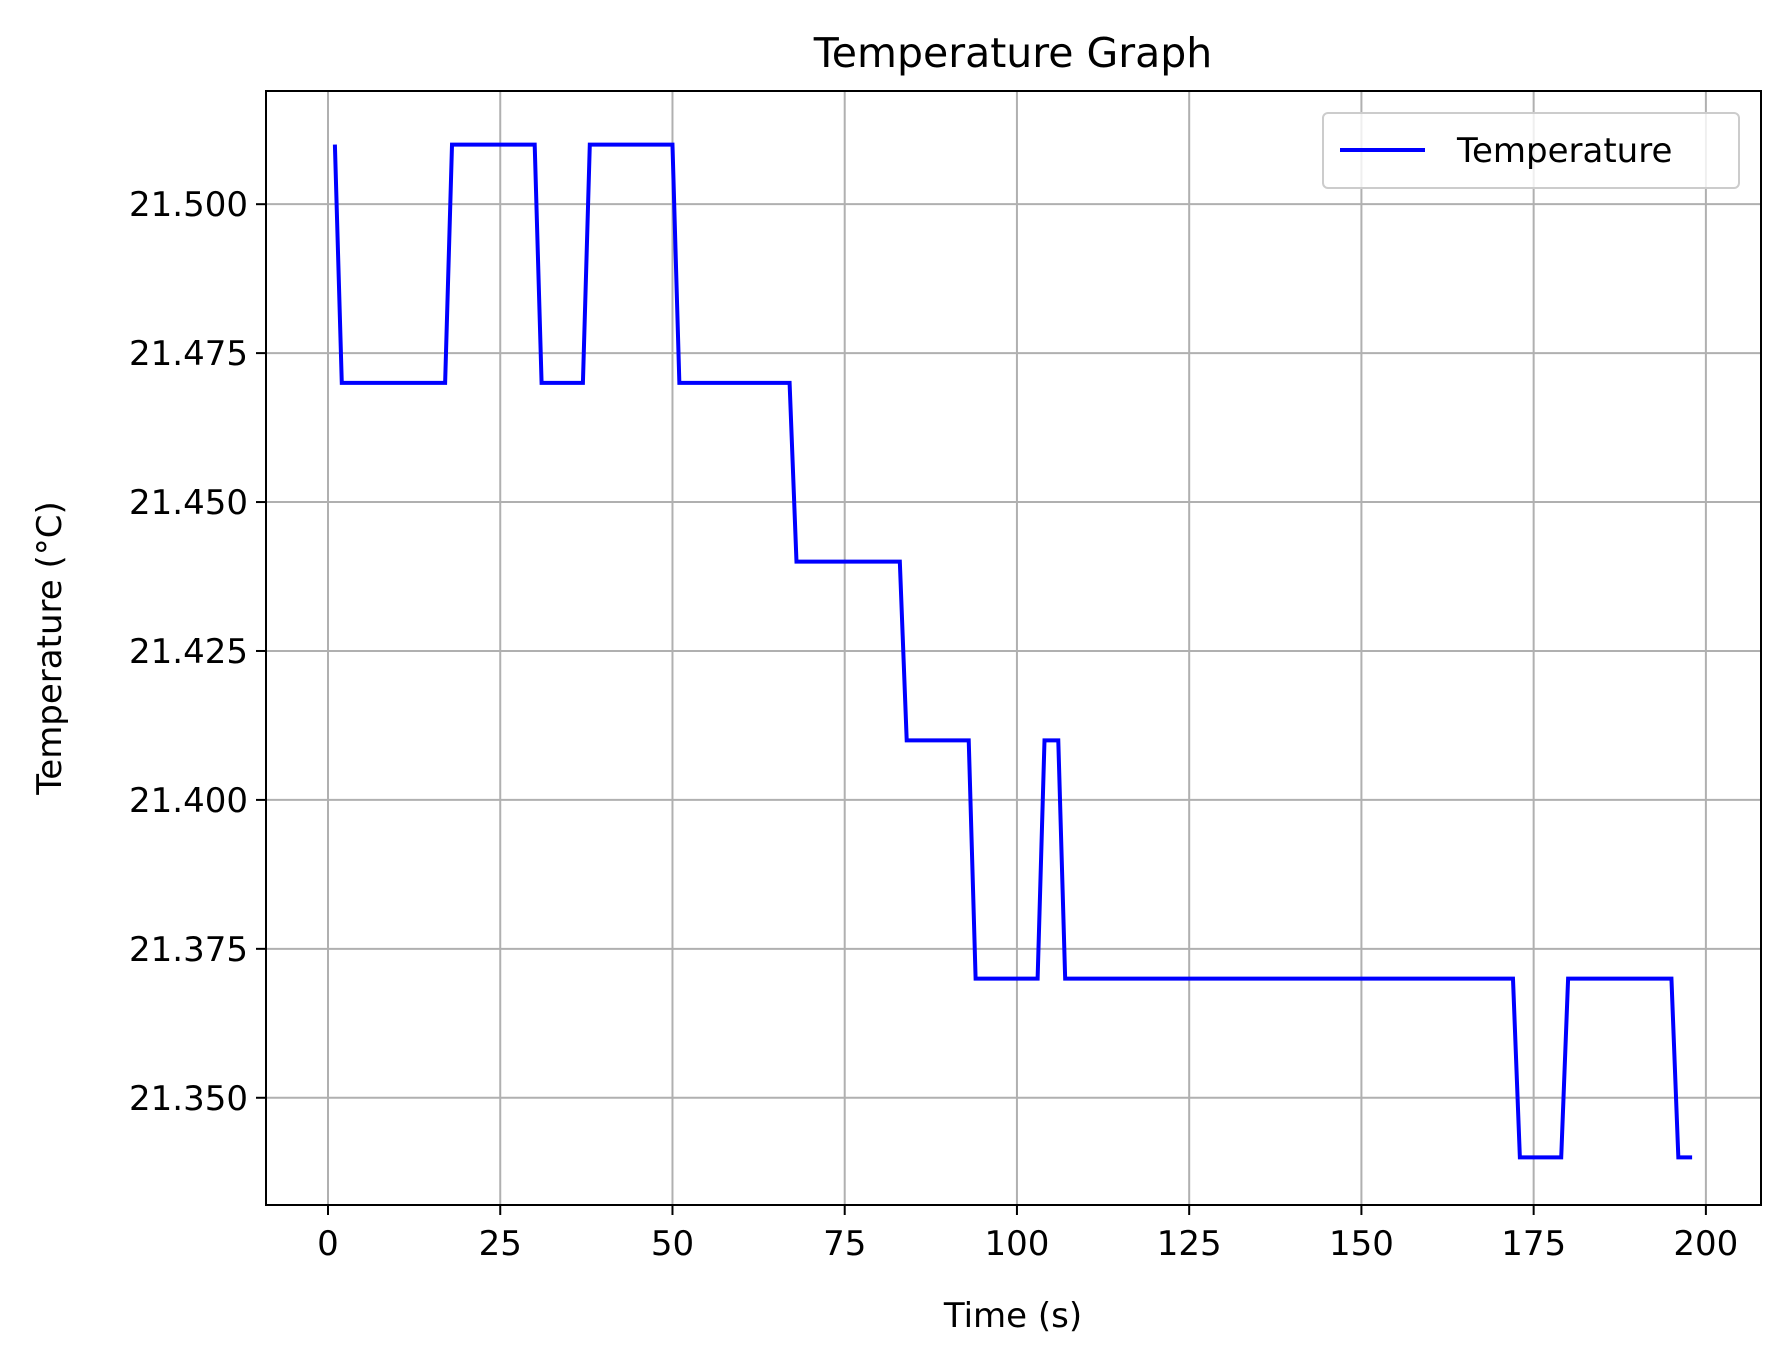  I want to click on x-tick-label: 150, so click(1361, 1244).